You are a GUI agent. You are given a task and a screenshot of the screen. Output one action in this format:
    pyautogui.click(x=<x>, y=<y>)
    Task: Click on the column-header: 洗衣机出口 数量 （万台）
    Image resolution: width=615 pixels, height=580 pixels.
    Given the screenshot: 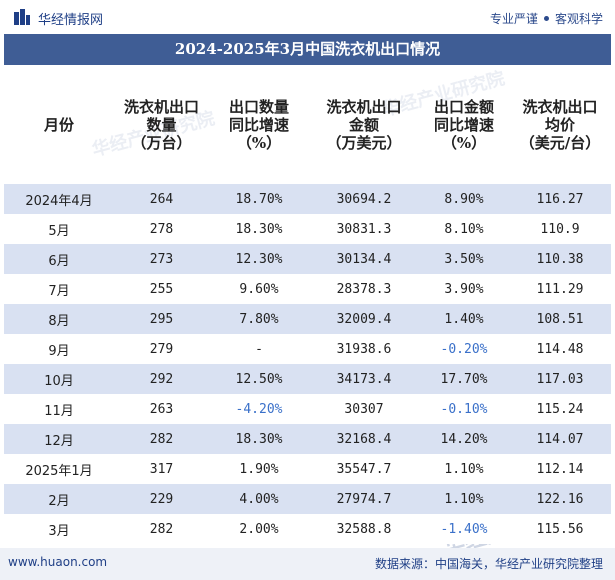 What is the action you would take?
    pyautogui.click(x=161, y=125)
    